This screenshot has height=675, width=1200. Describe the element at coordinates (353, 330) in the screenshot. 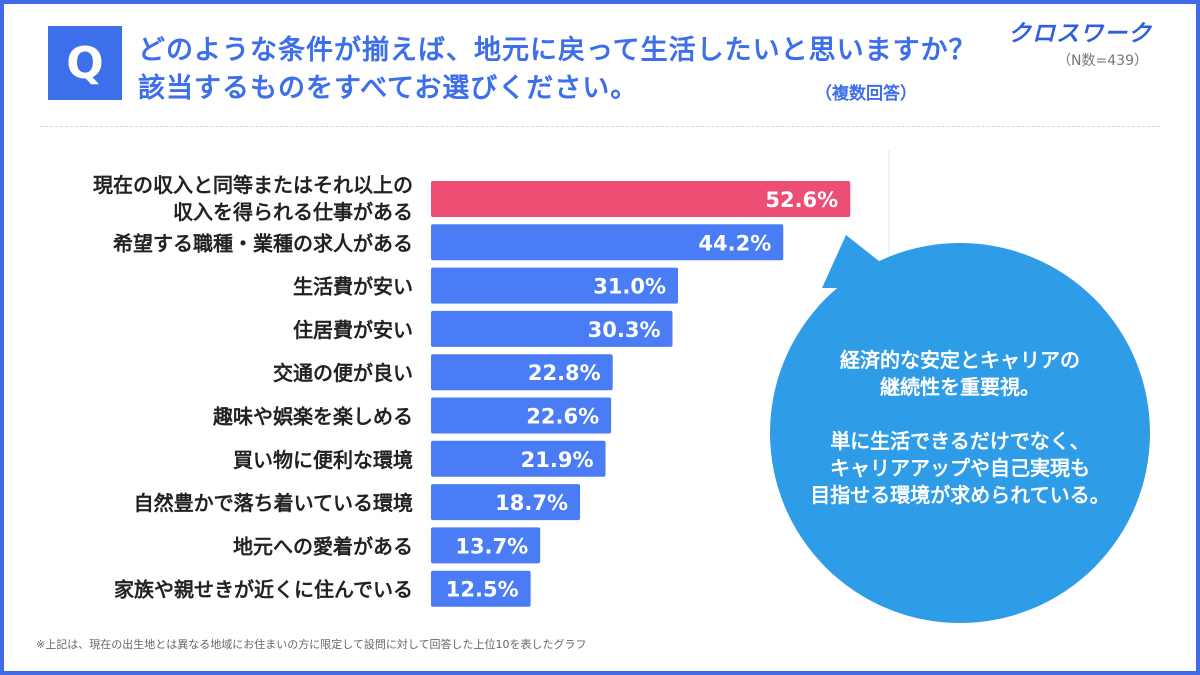

I see `category-label: 住居費が安い` at that location.